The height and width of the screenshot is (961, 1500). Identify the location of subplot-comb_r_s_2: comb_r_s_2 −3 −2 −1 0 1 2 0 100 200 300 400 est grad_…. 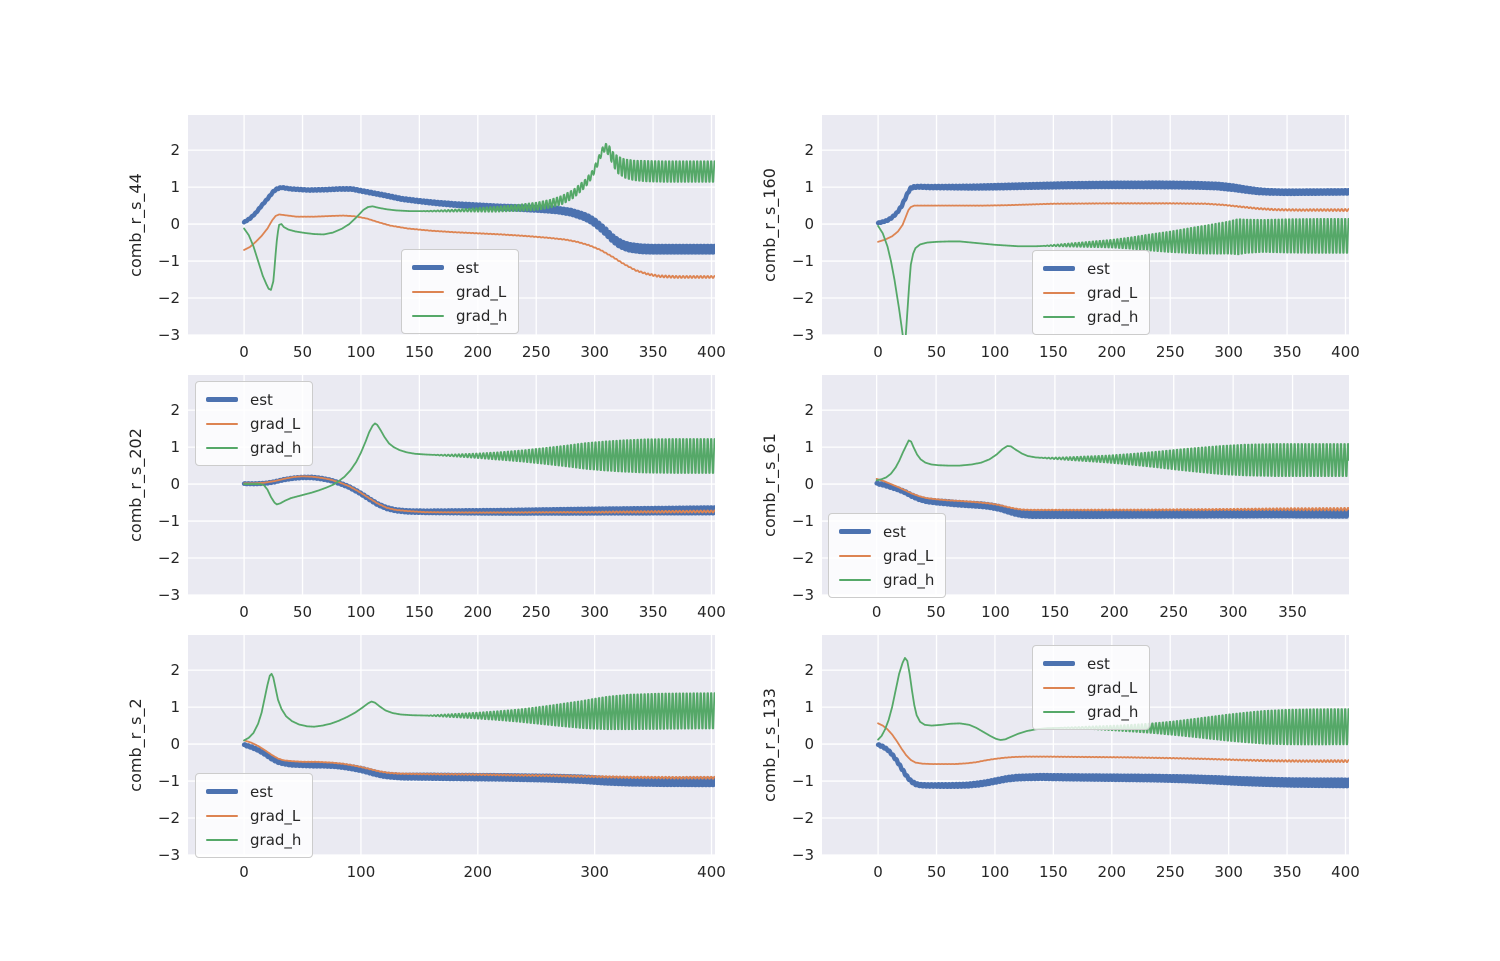
(408, 762).